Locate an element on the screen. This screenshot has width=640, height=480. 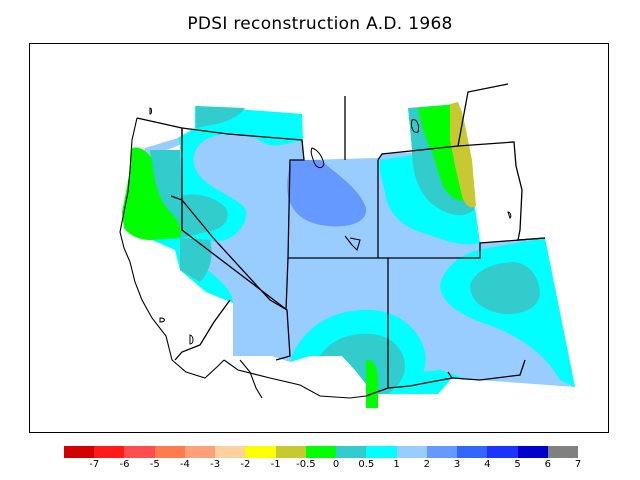
color-legend is located at coordinates (321, 452).